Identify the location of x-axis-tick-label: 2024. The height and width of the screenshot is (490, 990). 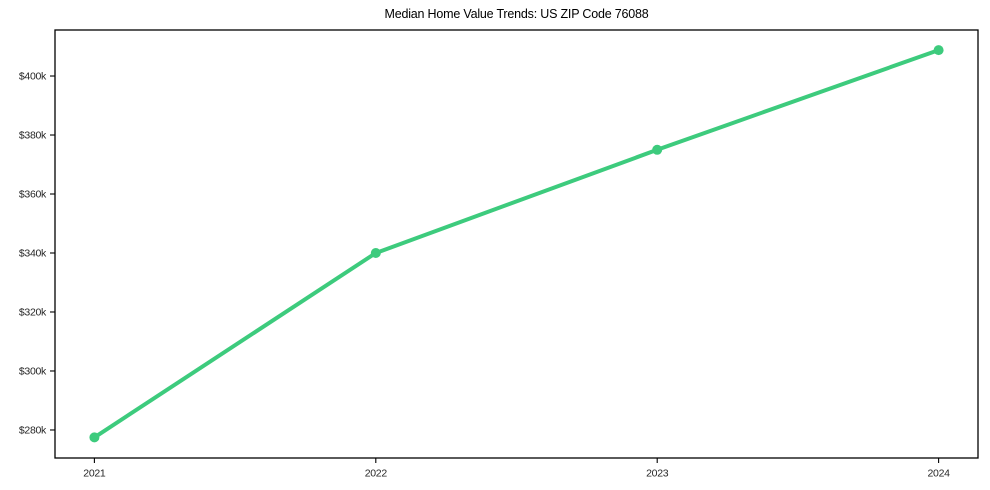
(939, 474).